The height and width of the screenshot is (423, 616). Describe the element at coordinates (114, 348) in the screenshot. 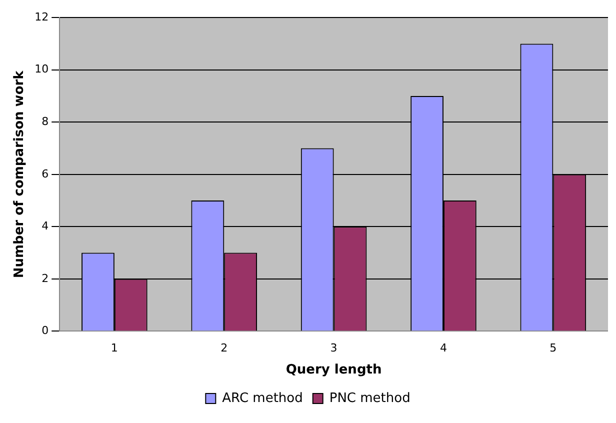

I see `x-tick-label: 1` at that location.